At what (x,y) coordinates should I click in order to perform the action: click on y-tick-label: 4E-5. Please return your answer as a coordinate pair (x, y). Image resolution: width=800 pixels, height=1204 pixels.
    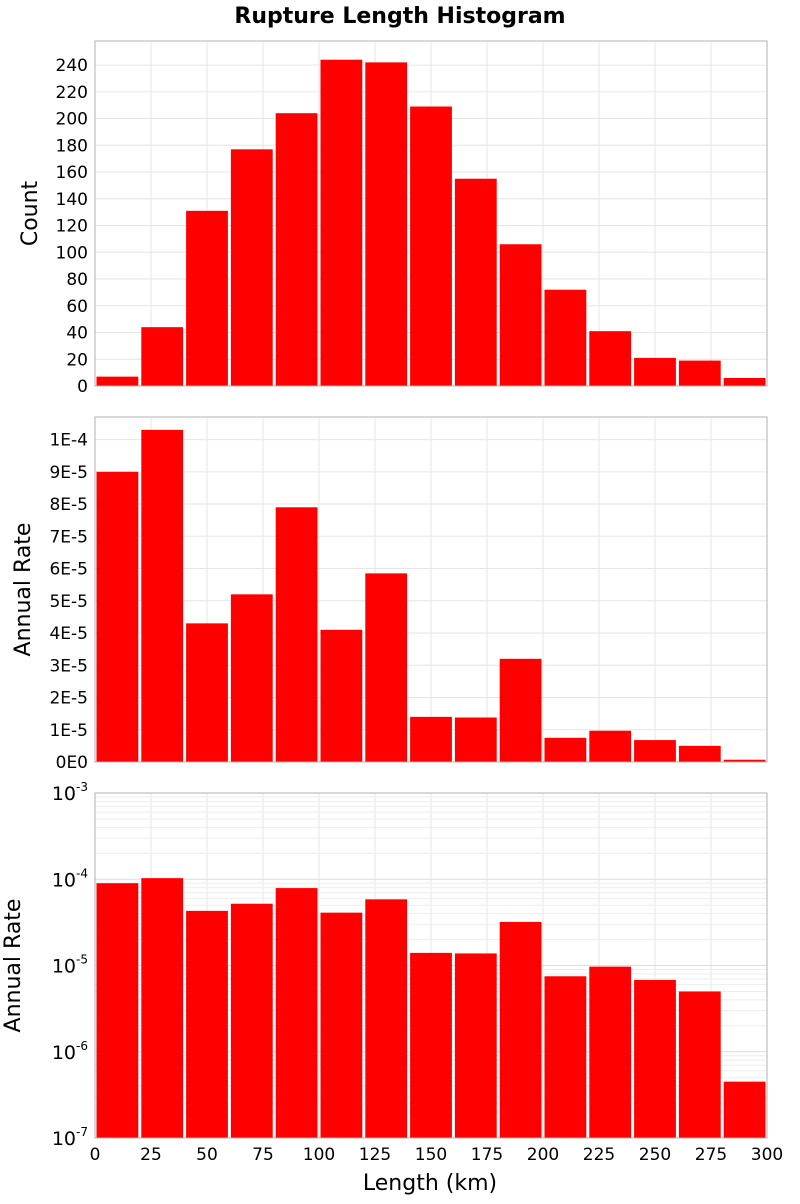
    Looking at the image, I should click on (68, 634).